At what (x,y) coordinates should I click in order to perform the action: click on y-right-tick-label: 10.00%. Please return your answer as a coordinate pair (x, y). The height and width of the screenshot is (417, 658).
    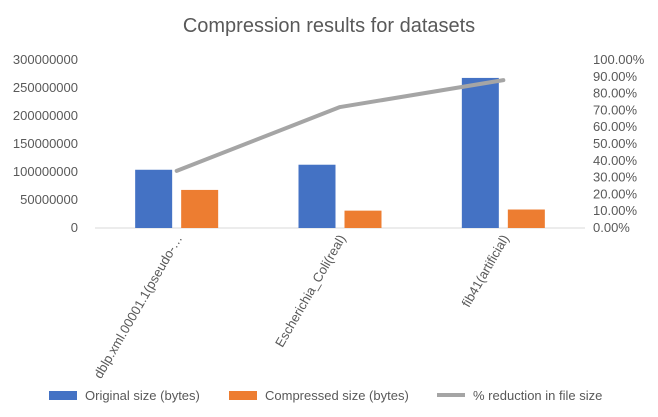
    Looking at the image, I should click on (615, 210).